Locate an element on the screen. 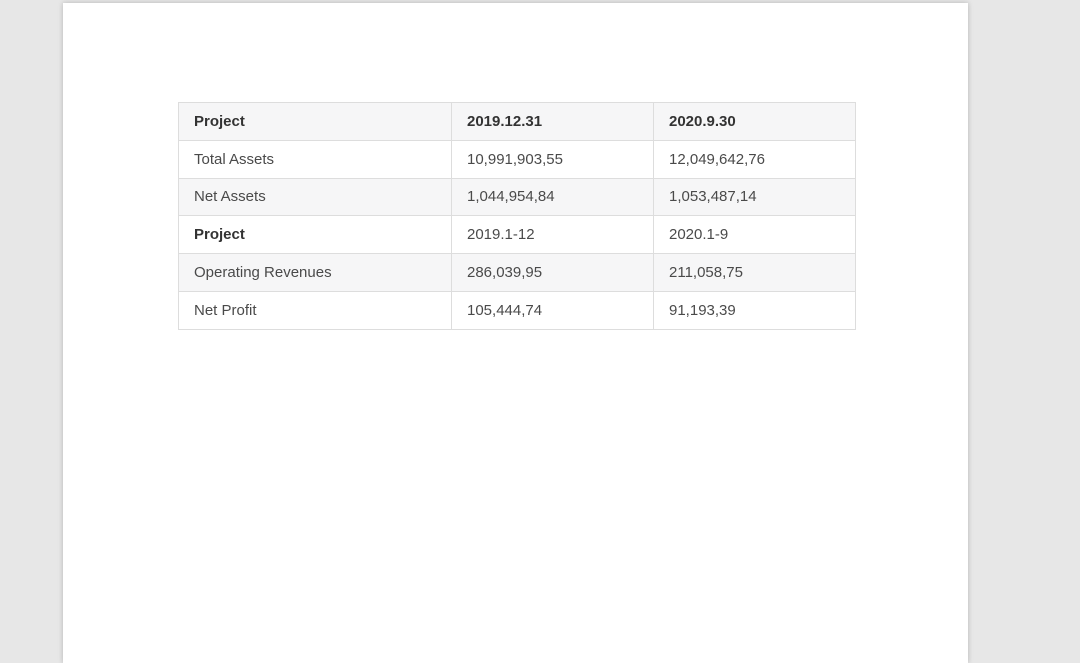 The image size is (1080, 663). value-cell: 211,058,75 is located at coordinates (754, 272).